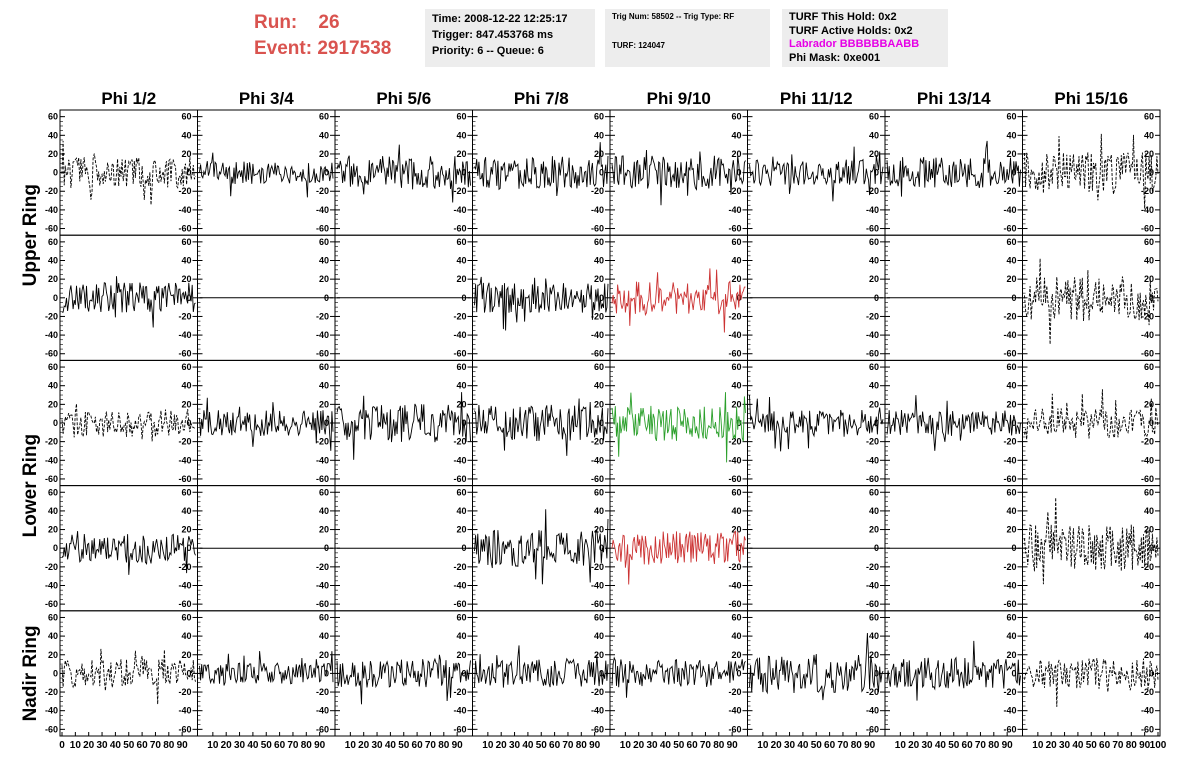  I want to click on panel-frame, so click(1091, 172).